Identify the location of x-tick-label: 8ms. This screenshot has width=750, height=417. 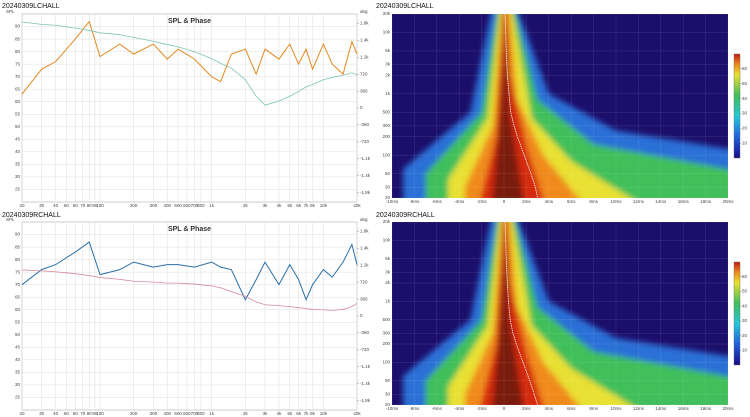
(593, 408).